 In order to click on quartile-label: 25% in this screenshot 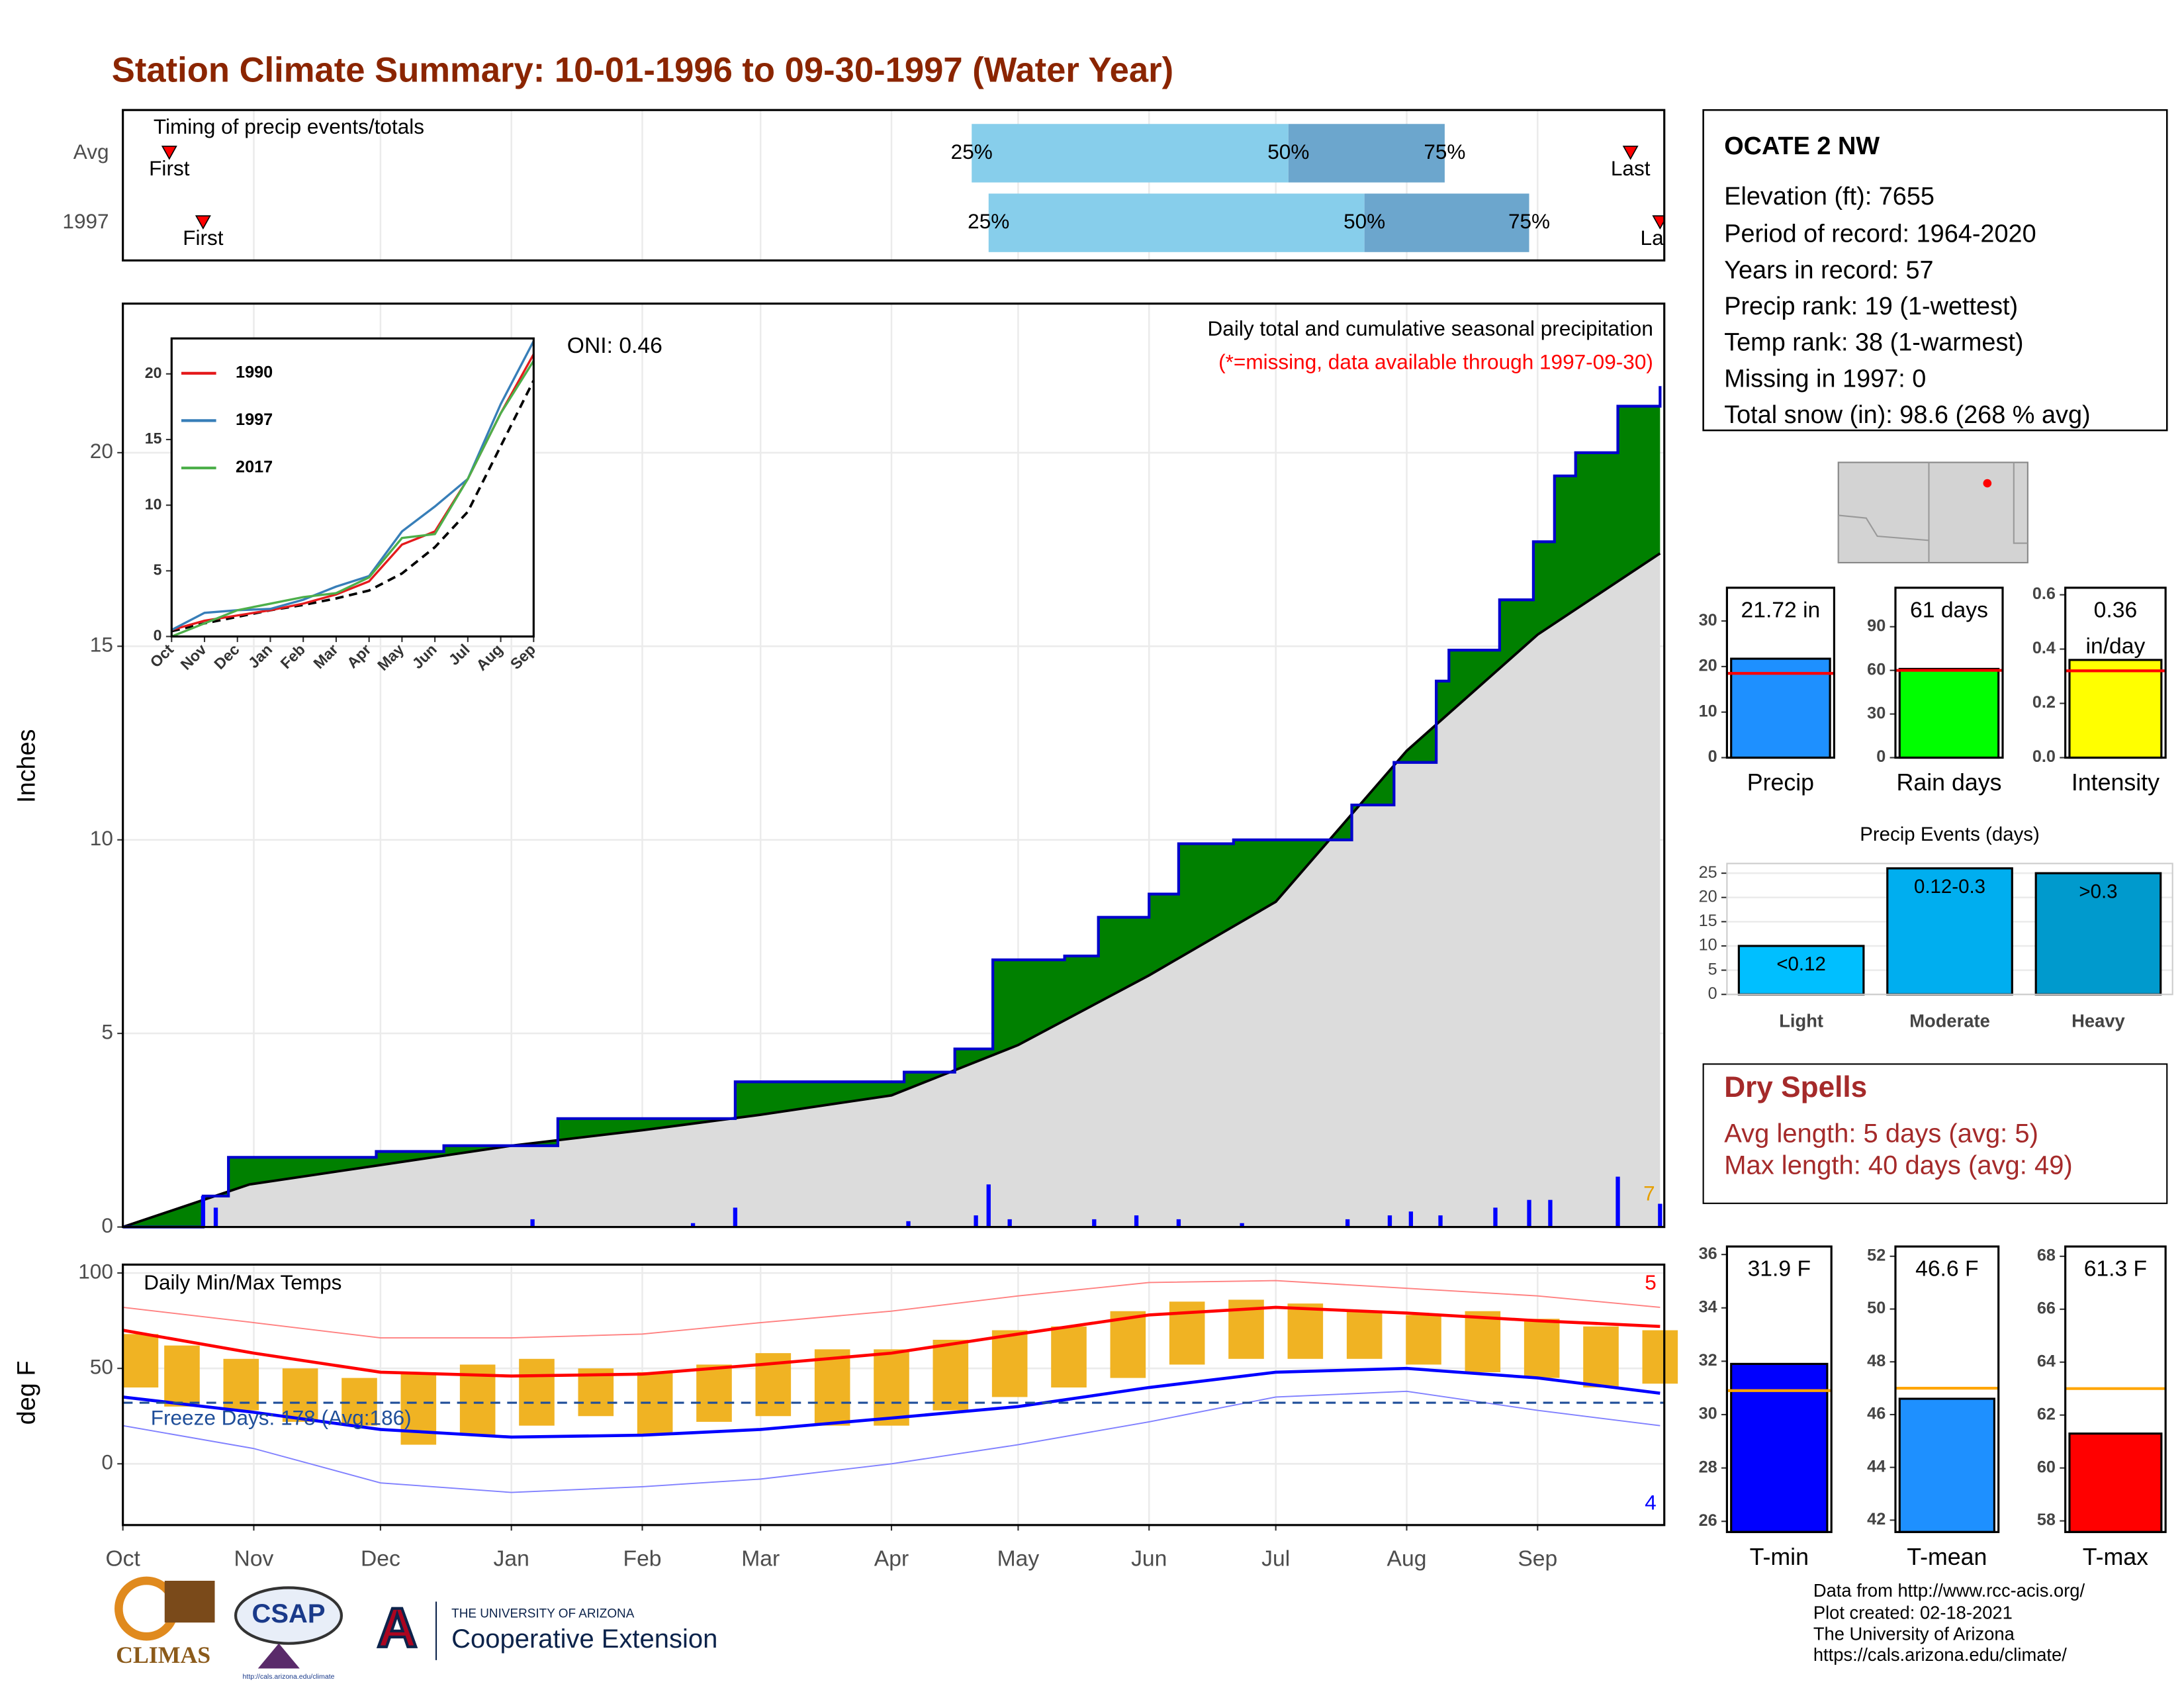, I will do `click(972, 152)`.